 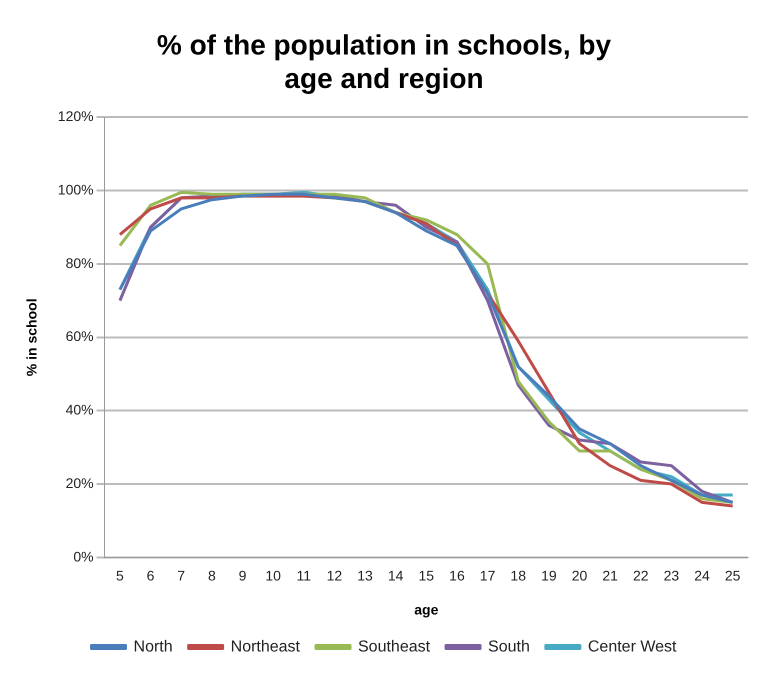 What do you see at coordinates (384, 62) in the screenshot?
I see `chart-title: % of the population in schools, by age and region` at bounding box center [384, 62].